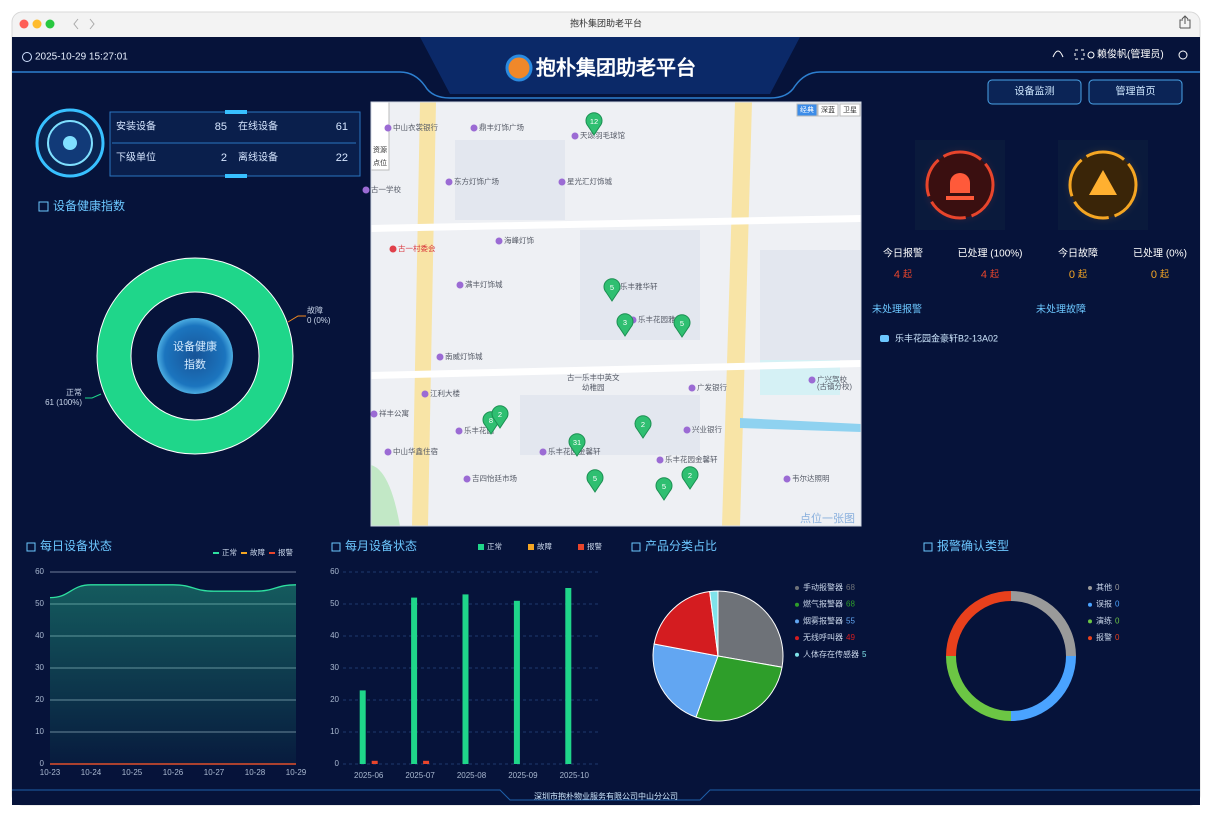  I want to click on x-tick-label: 2025-10, so click(575, 775).